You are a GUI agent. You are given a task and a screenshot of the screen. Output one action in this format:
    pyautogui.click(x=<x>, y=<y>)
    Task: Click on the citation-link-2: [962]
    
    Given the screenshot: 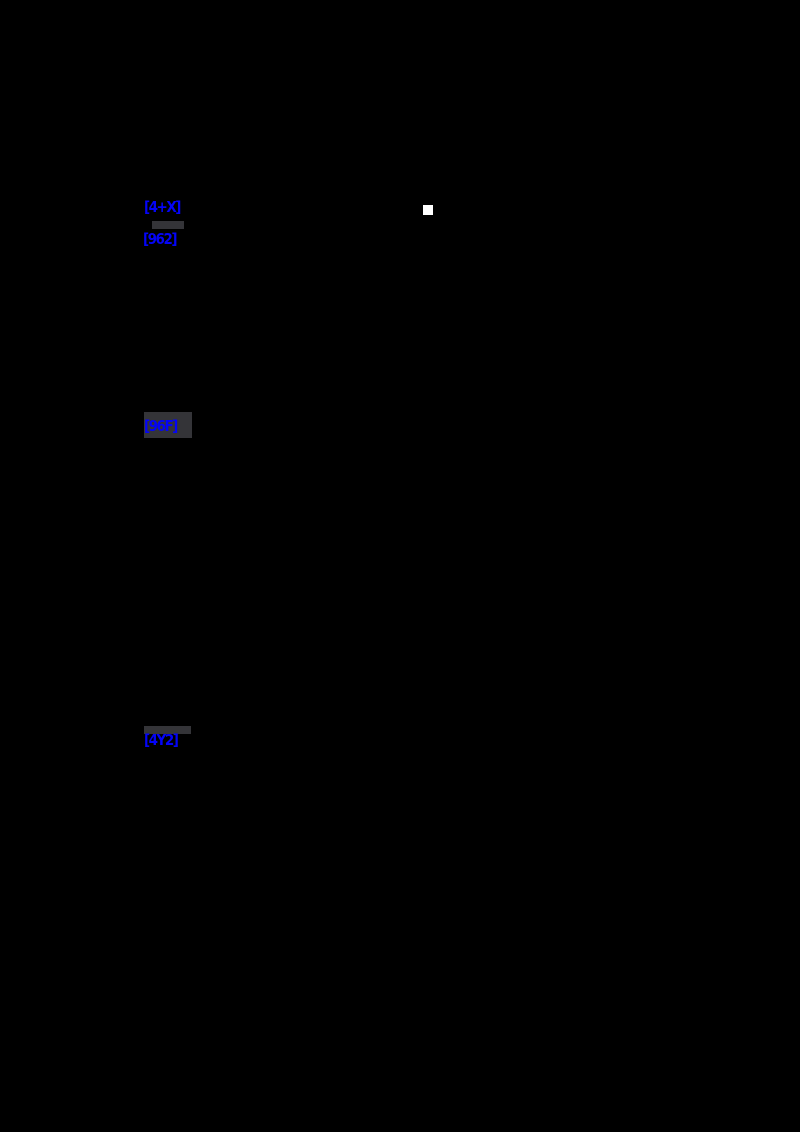 What is the action you would take?
    pyautogui.click(x=160, y=239)
    